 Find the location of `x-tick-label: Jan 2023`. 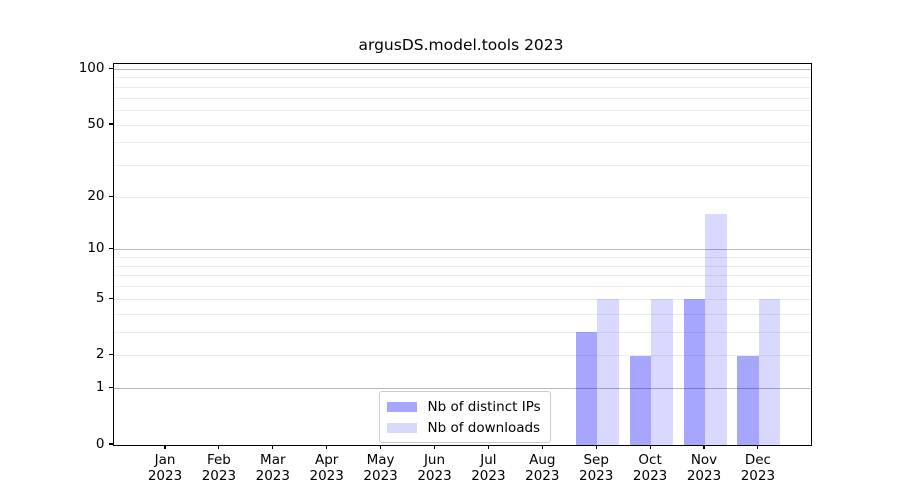

x-tick-label: Jan 2023 is located at coordinates (165, 468).